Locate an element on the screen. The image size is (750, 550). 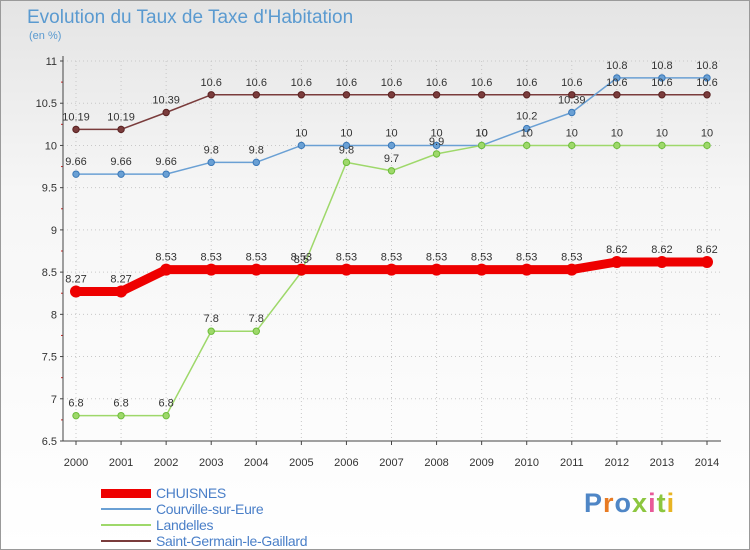
x-tick-label: 2014 is located at coordinates (707, 463).